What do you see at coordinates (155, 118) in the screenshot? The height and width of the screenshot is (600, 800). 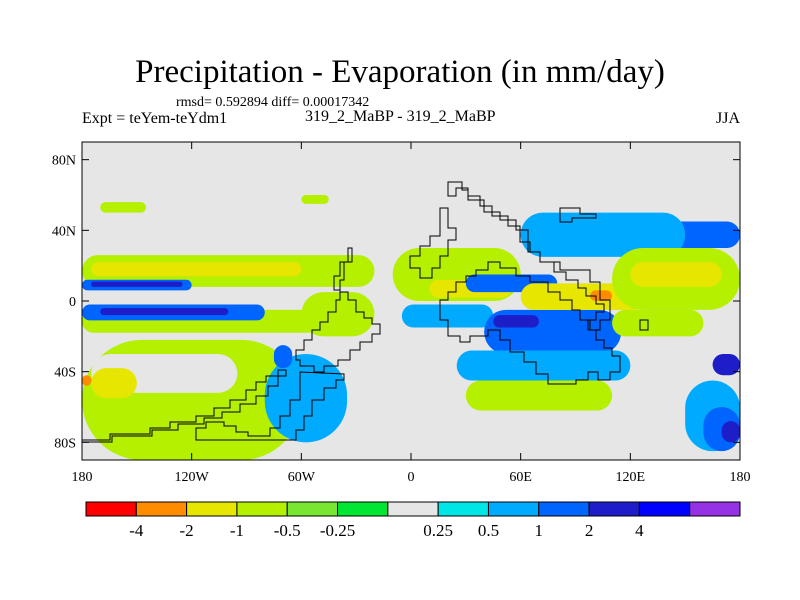 I see `experiment-label: Expt = teYem-teYdm1` at bounding box center [155, 118].